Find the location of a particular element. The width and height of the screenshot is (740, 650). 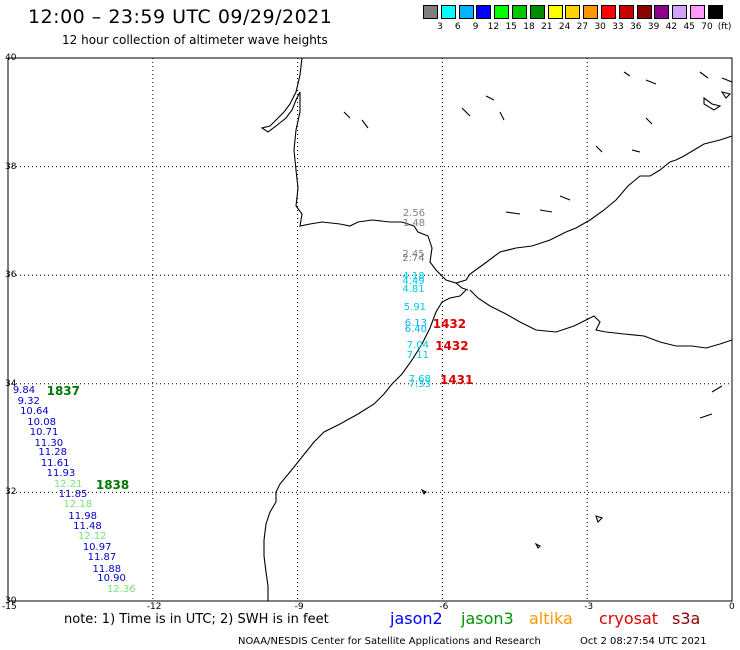

wave-height-value: 10.97 is located at coordinates (97, 547).